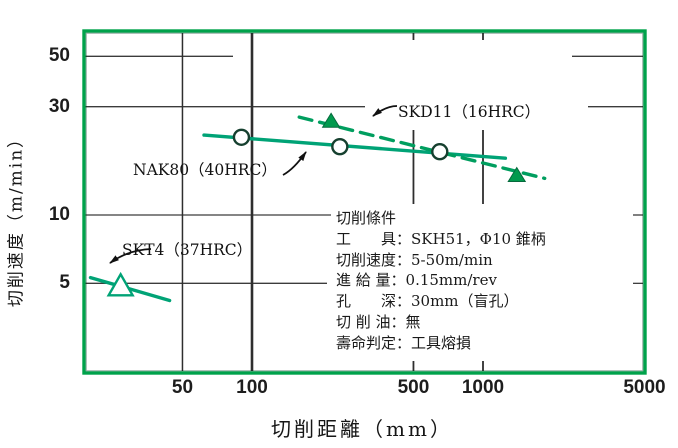 This screenshot has height=448, width=678. What do you see at coordinates (644, 387) in the screenshot?
I see `x-tick-label: 5000` at bounding box center [644, 387].